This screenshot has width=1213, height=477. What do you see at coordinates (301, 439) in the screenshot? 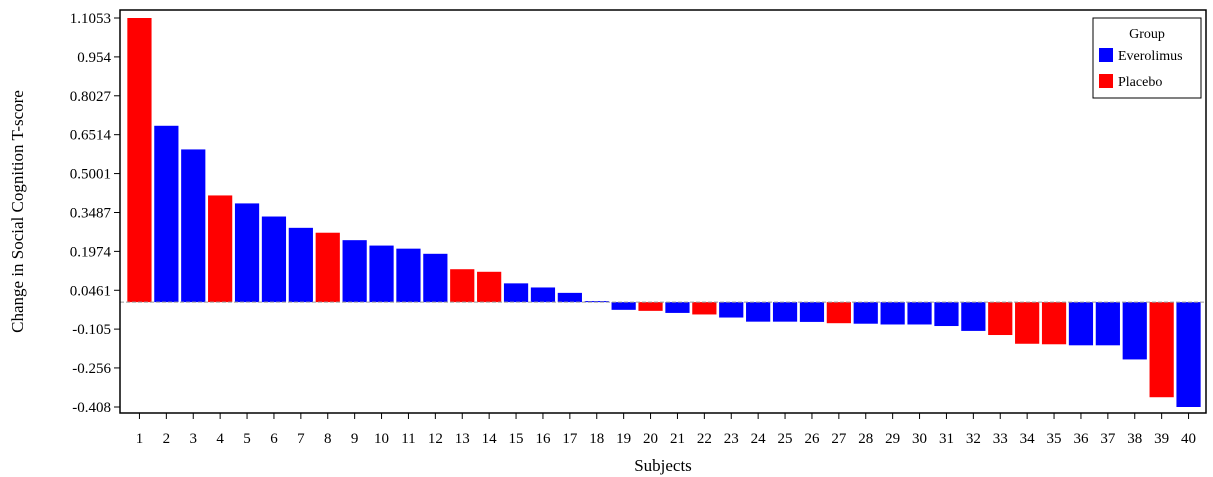
I see `x-tick-label: 7` at bounding box center [301, 439].